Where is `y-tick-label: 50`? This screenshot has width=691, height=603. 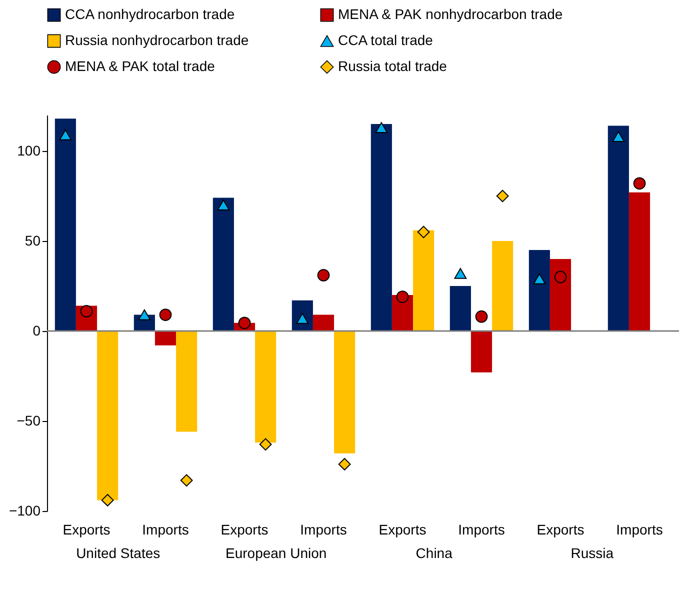
y-tick-label: 50 is located at coordinates (32, 240).